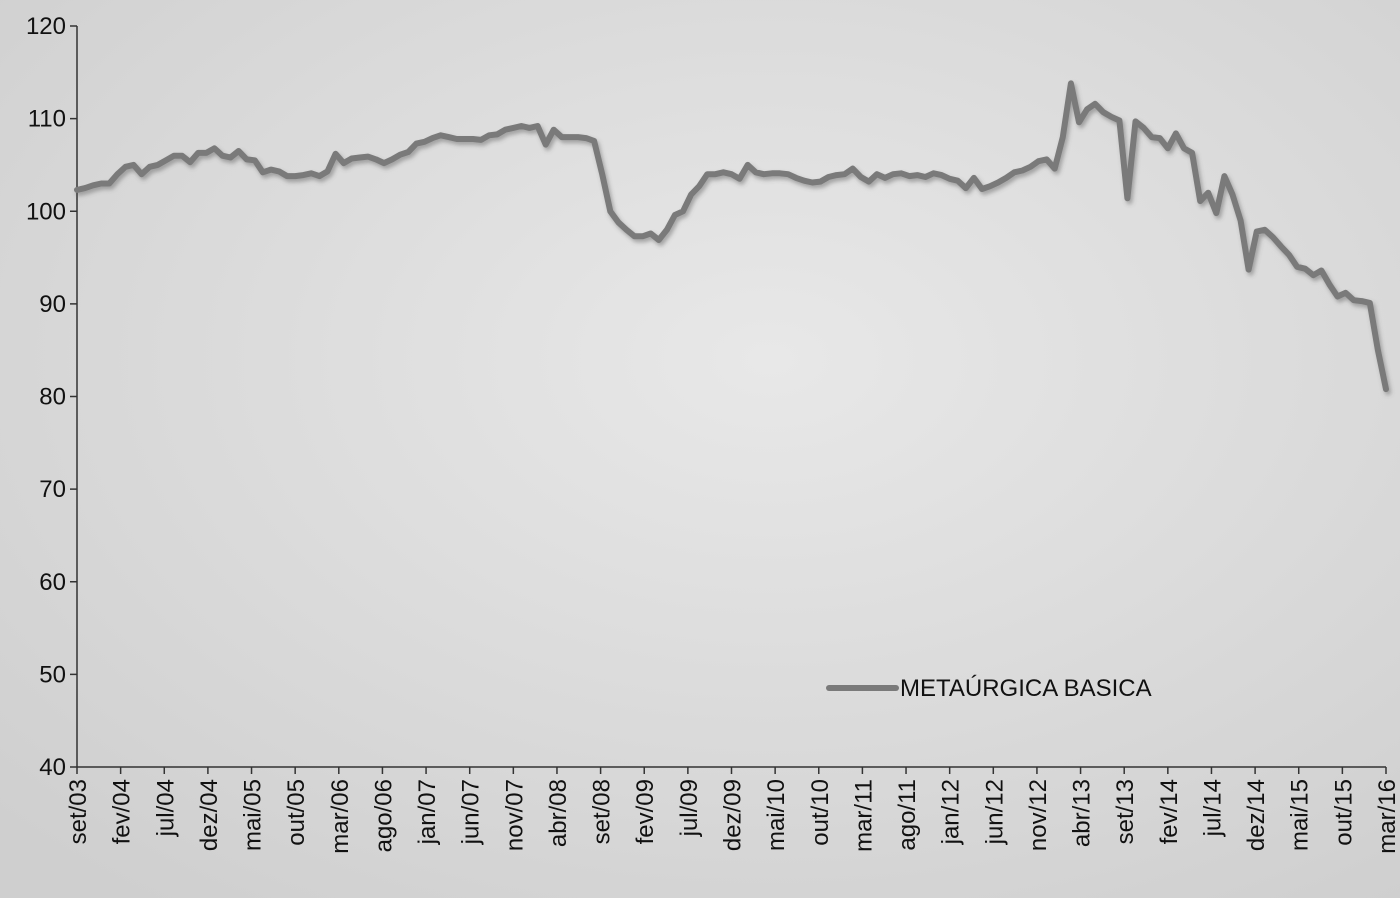 The height and width of the screenshot is (898, 1400). I want to click on x-tick-label: ago/11, so click(907, 815).